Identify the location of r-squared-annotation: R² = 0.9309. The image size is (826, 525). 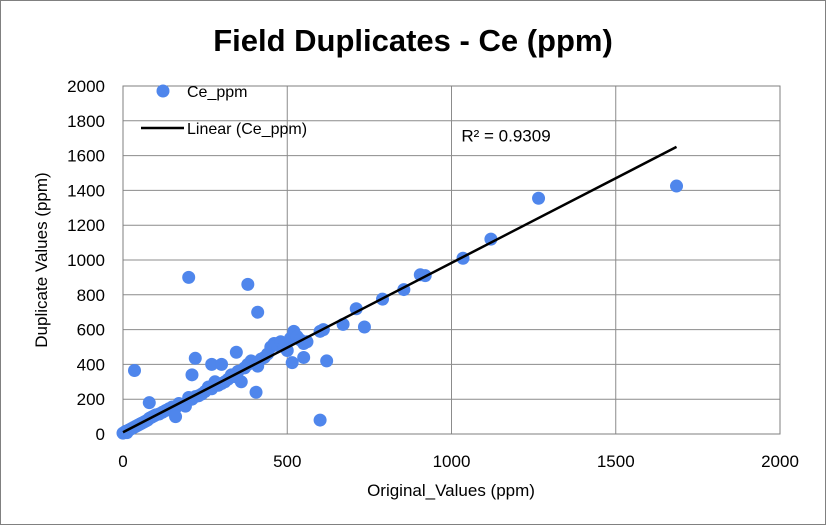
(505, 136).